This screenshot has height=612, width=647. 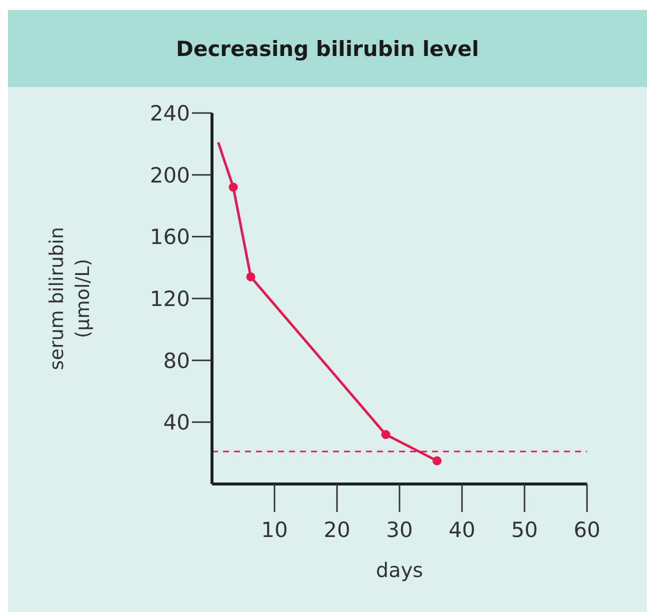 What do you see at coordinates (274, 530) in the screenshot?
I see `x-tick-label: 10` at bounding box center [274, 530].